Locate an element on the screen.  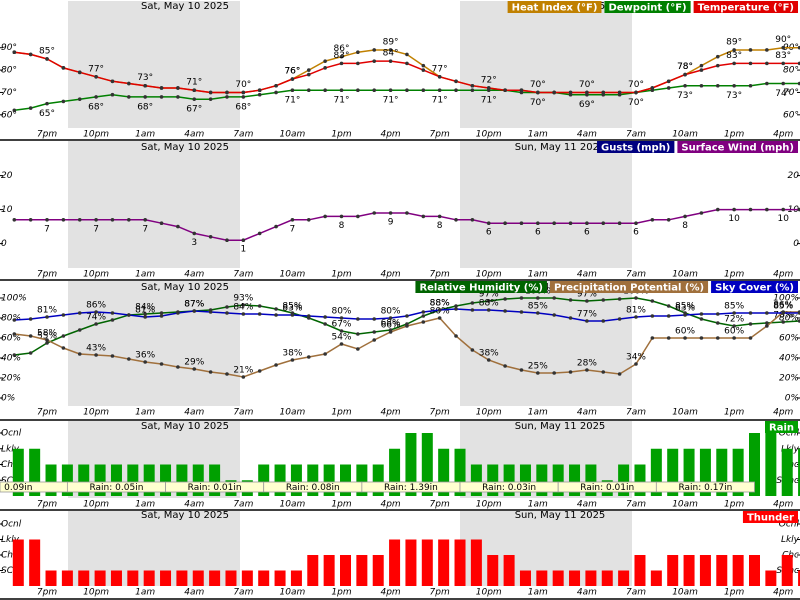
x-tick-label: 10pm is located at coordinates (489, 505).